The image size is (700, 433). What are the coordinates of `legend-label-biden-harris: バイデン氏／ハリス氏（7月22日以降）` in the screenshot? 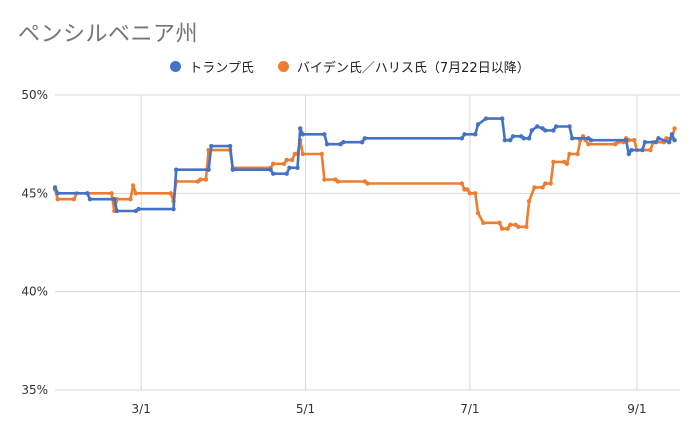 It's located at (413, 68).